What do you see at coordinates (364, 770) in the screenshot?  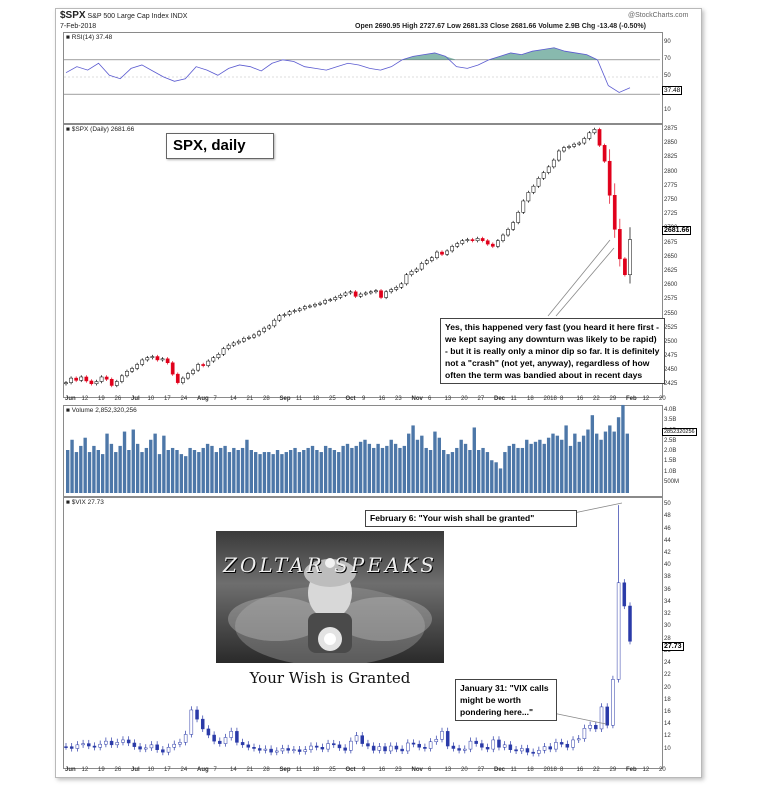 I see `x-tick: 9` at bounding box center [364, 770].